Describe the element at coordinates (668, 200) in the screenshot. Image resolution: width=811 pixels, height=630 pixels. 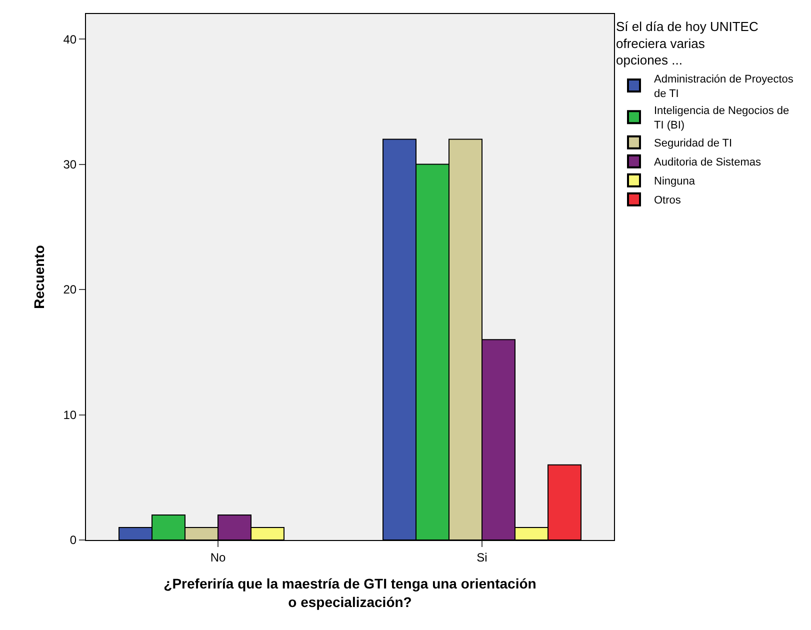
I see `legend-label: Otros` at that location.